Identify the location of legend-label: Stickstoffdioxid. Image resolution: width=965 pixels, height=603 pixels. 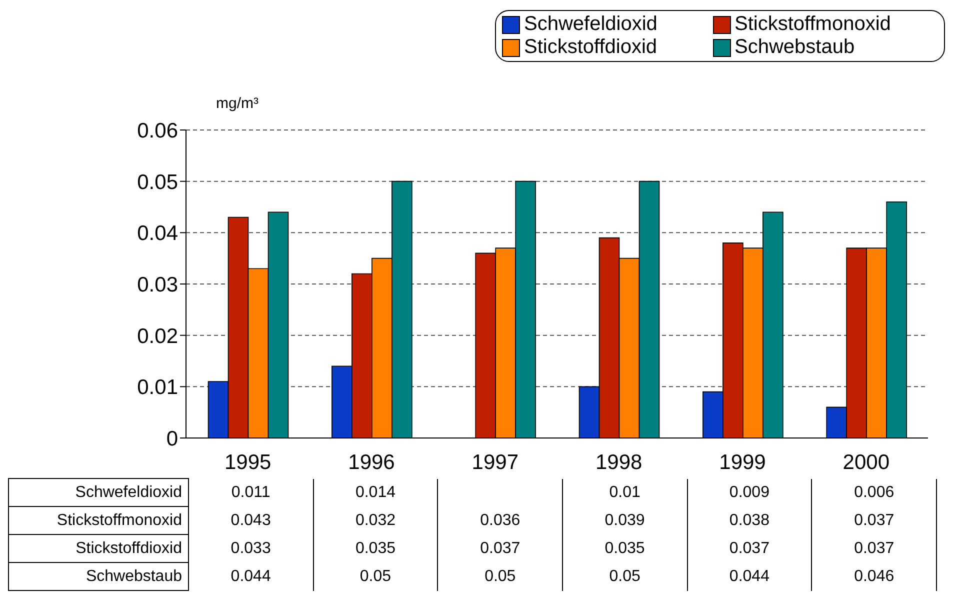
(591, 47).